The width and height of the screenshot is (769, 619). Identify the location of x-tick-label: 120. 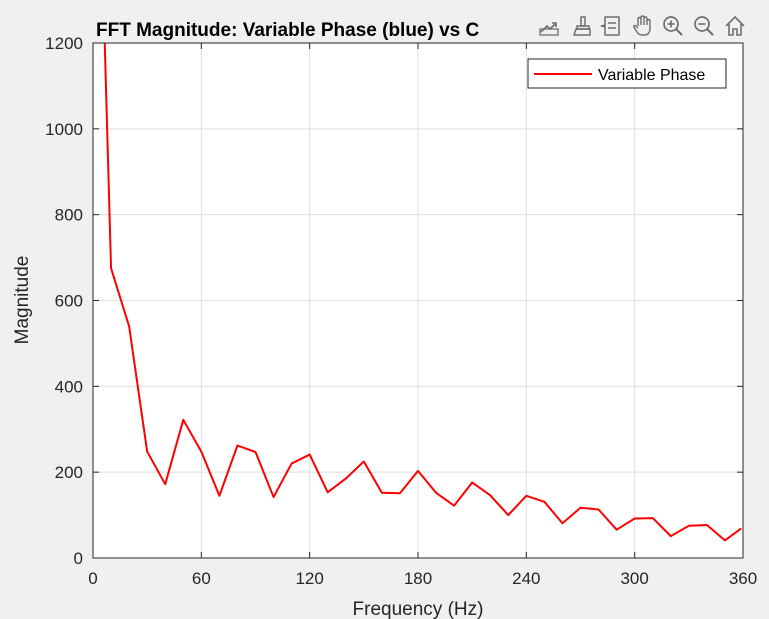
(309, 578).